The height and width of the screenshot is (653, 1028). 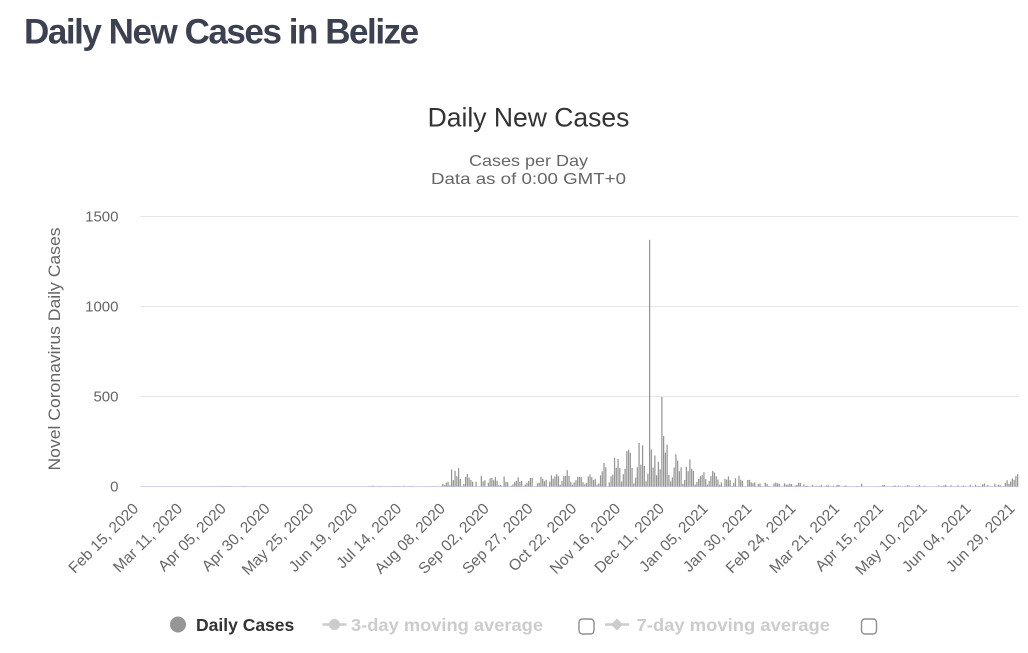 I want to click on svg-text: 1500, so click(x=101, y=217).